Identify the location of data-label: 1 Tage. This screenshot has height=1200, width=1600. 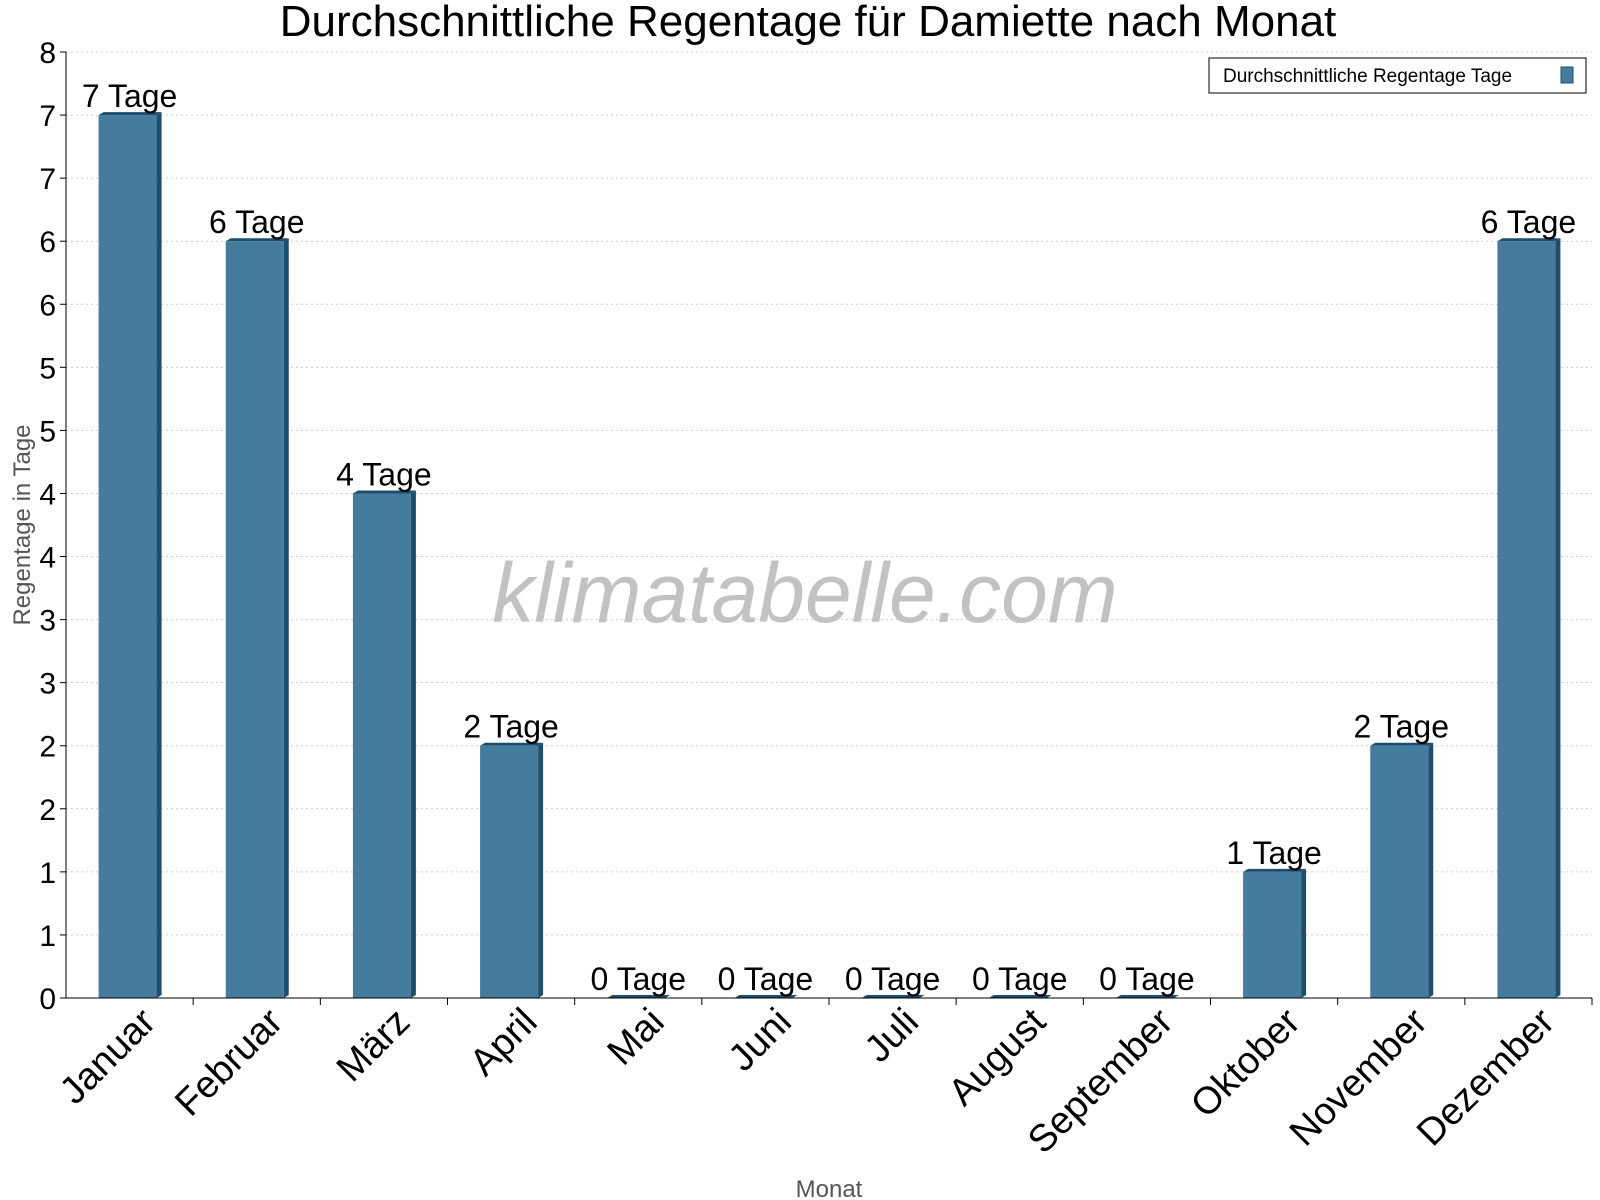
(1274, 853).